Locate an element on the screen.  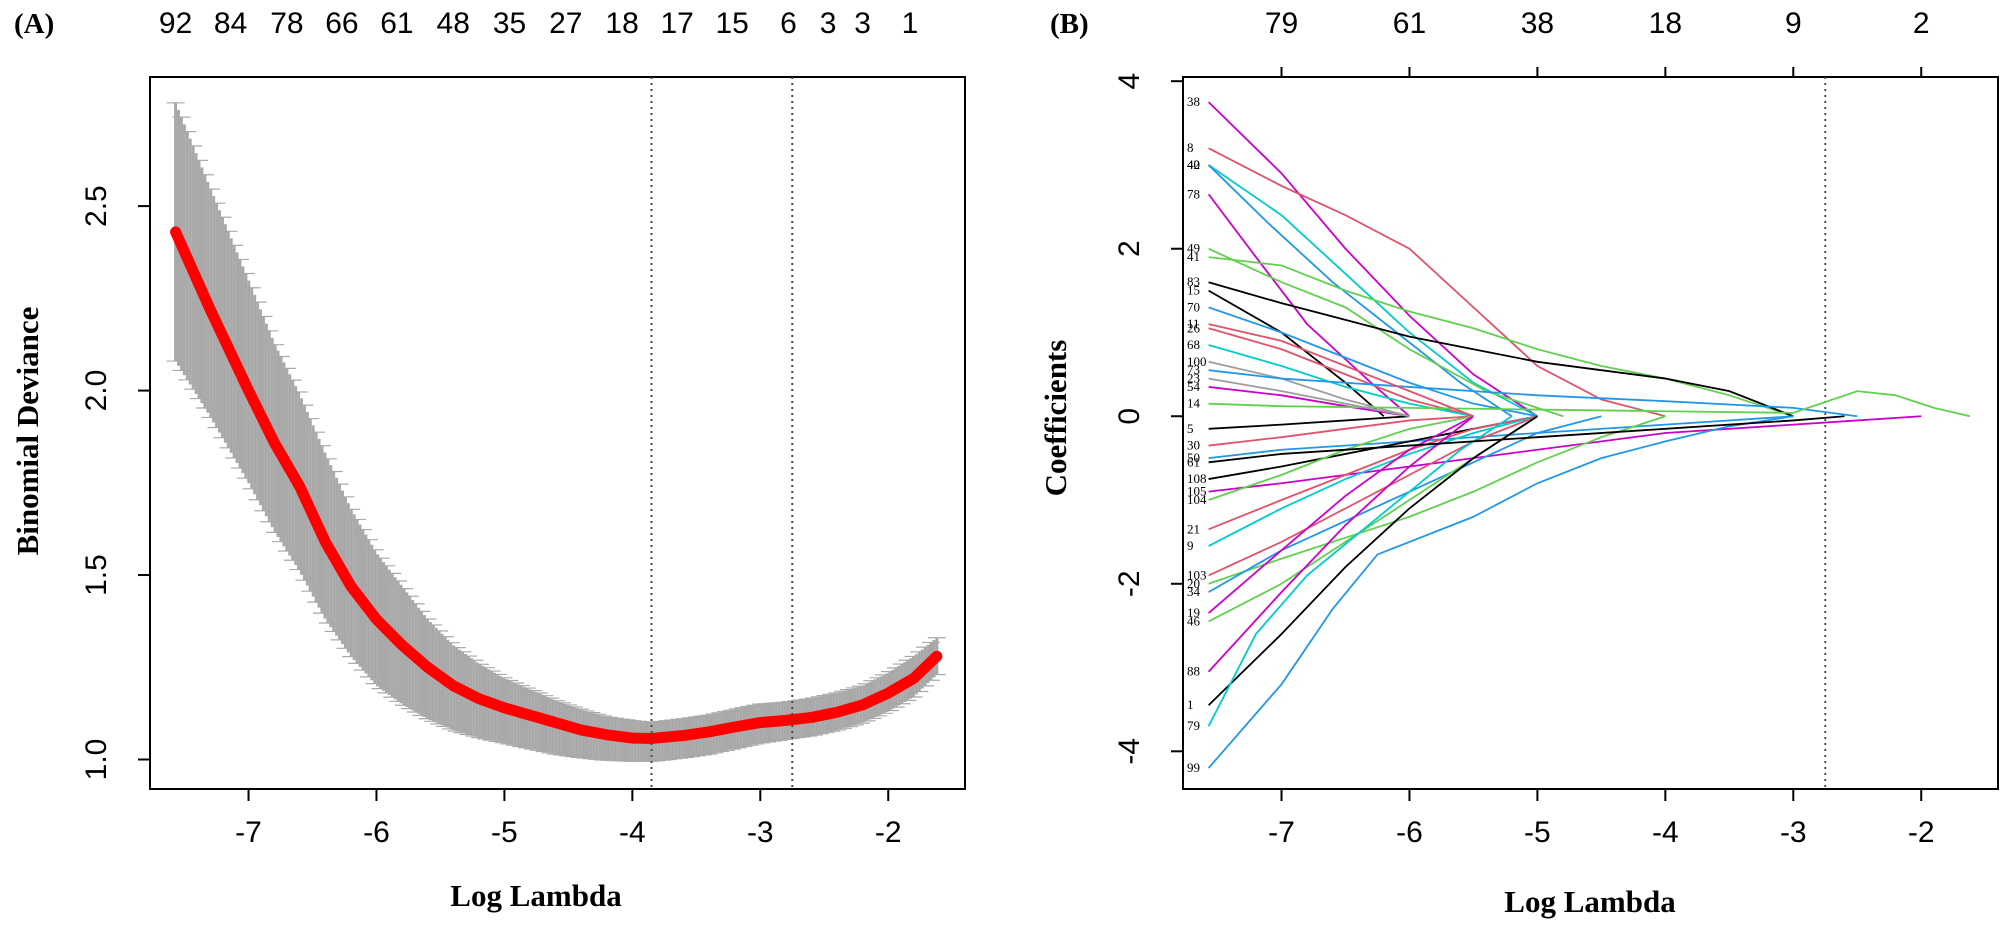
panel-b-var-label: 38 is located at coordinates (1193, 101).